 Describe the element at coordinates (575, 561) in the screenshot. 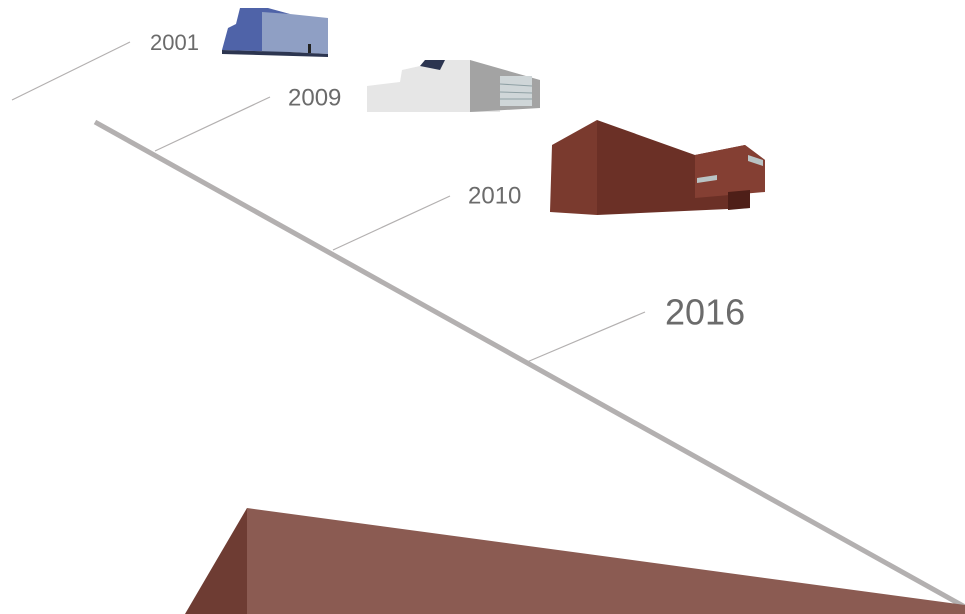

I see `building-2016` at that location.